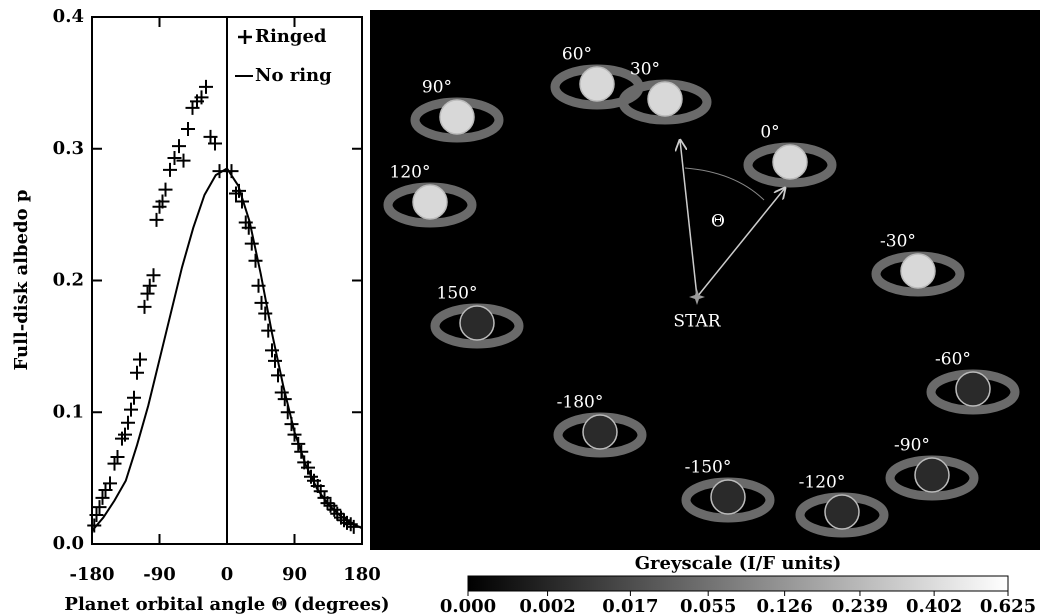 Image resolution: width=1049 pixels, height=616 pixels. I want to click on colorbar-tick-label: 0.625, so click(1008, 606).